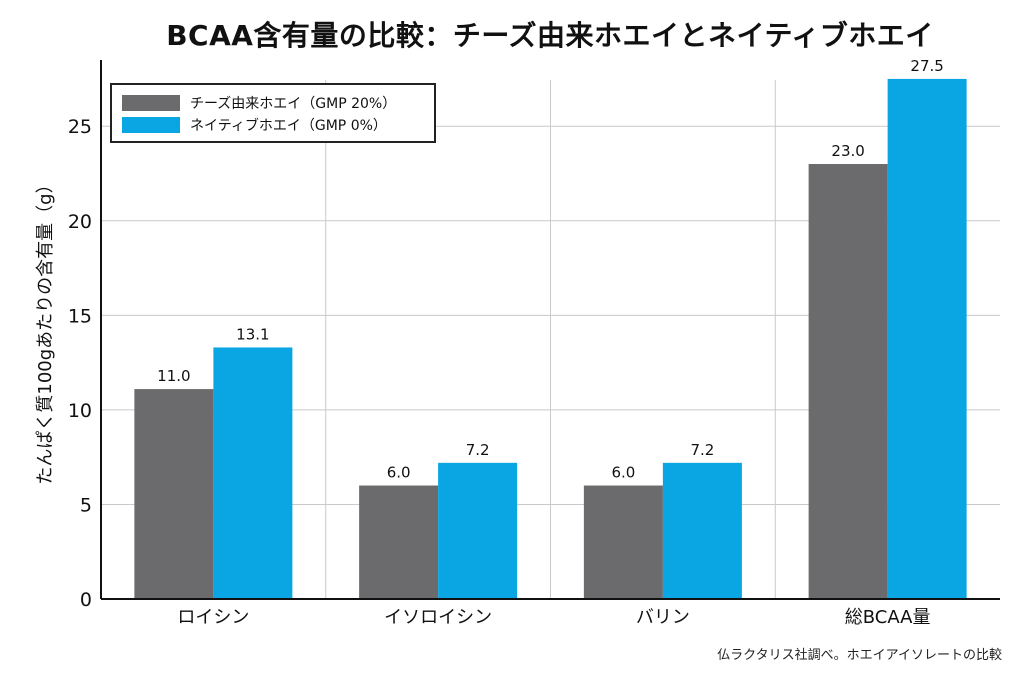 The height and width of the screenshot is (677, 1024). What do you see at coordinates (438, 617) in the screenshot?
I see `x-tick-label: イソロイシン` at bounding box center [438, 617].